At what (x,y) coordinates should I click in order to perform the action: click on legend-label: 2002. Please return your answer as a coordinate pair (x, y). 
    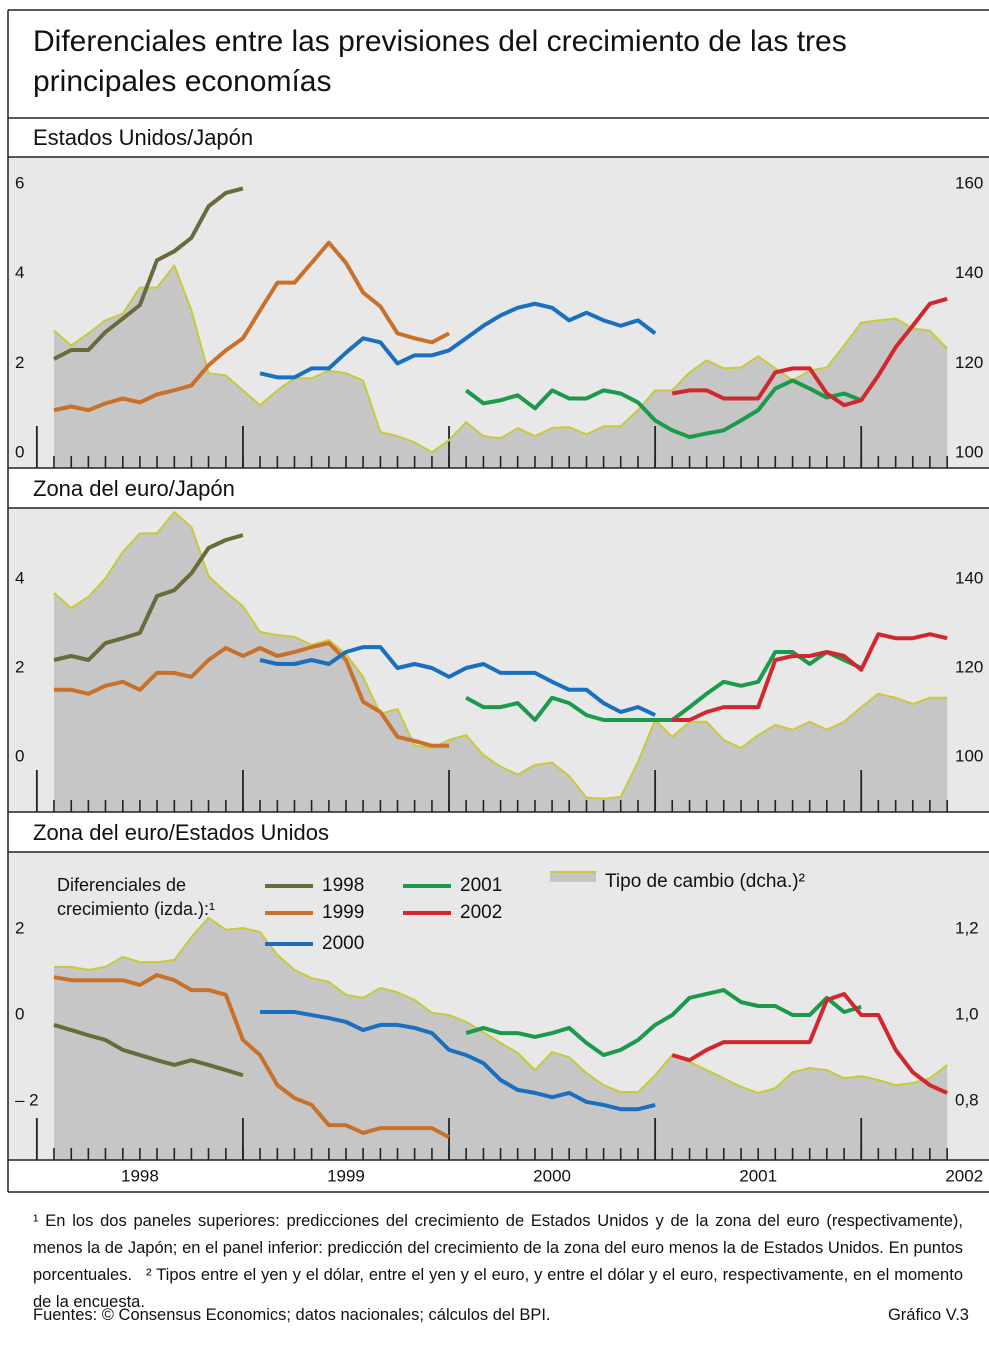
    Looking at the image, I should click on (481, 912).